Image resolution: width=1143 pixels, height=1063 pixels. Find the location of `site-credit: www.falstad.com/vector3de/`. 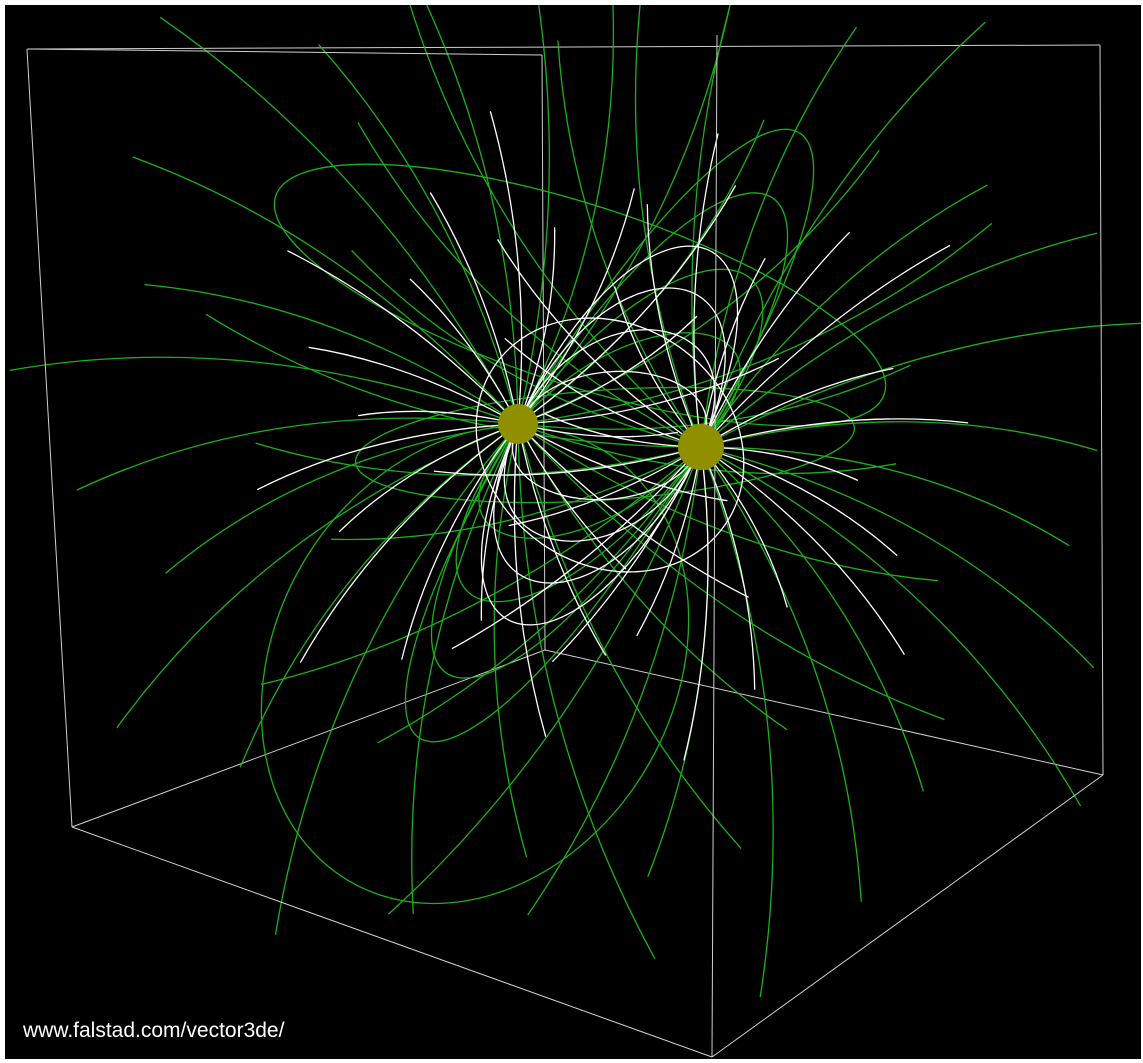

site-credit: www.falstad.com/vector3de/ is located at coordinates (154, 1030).